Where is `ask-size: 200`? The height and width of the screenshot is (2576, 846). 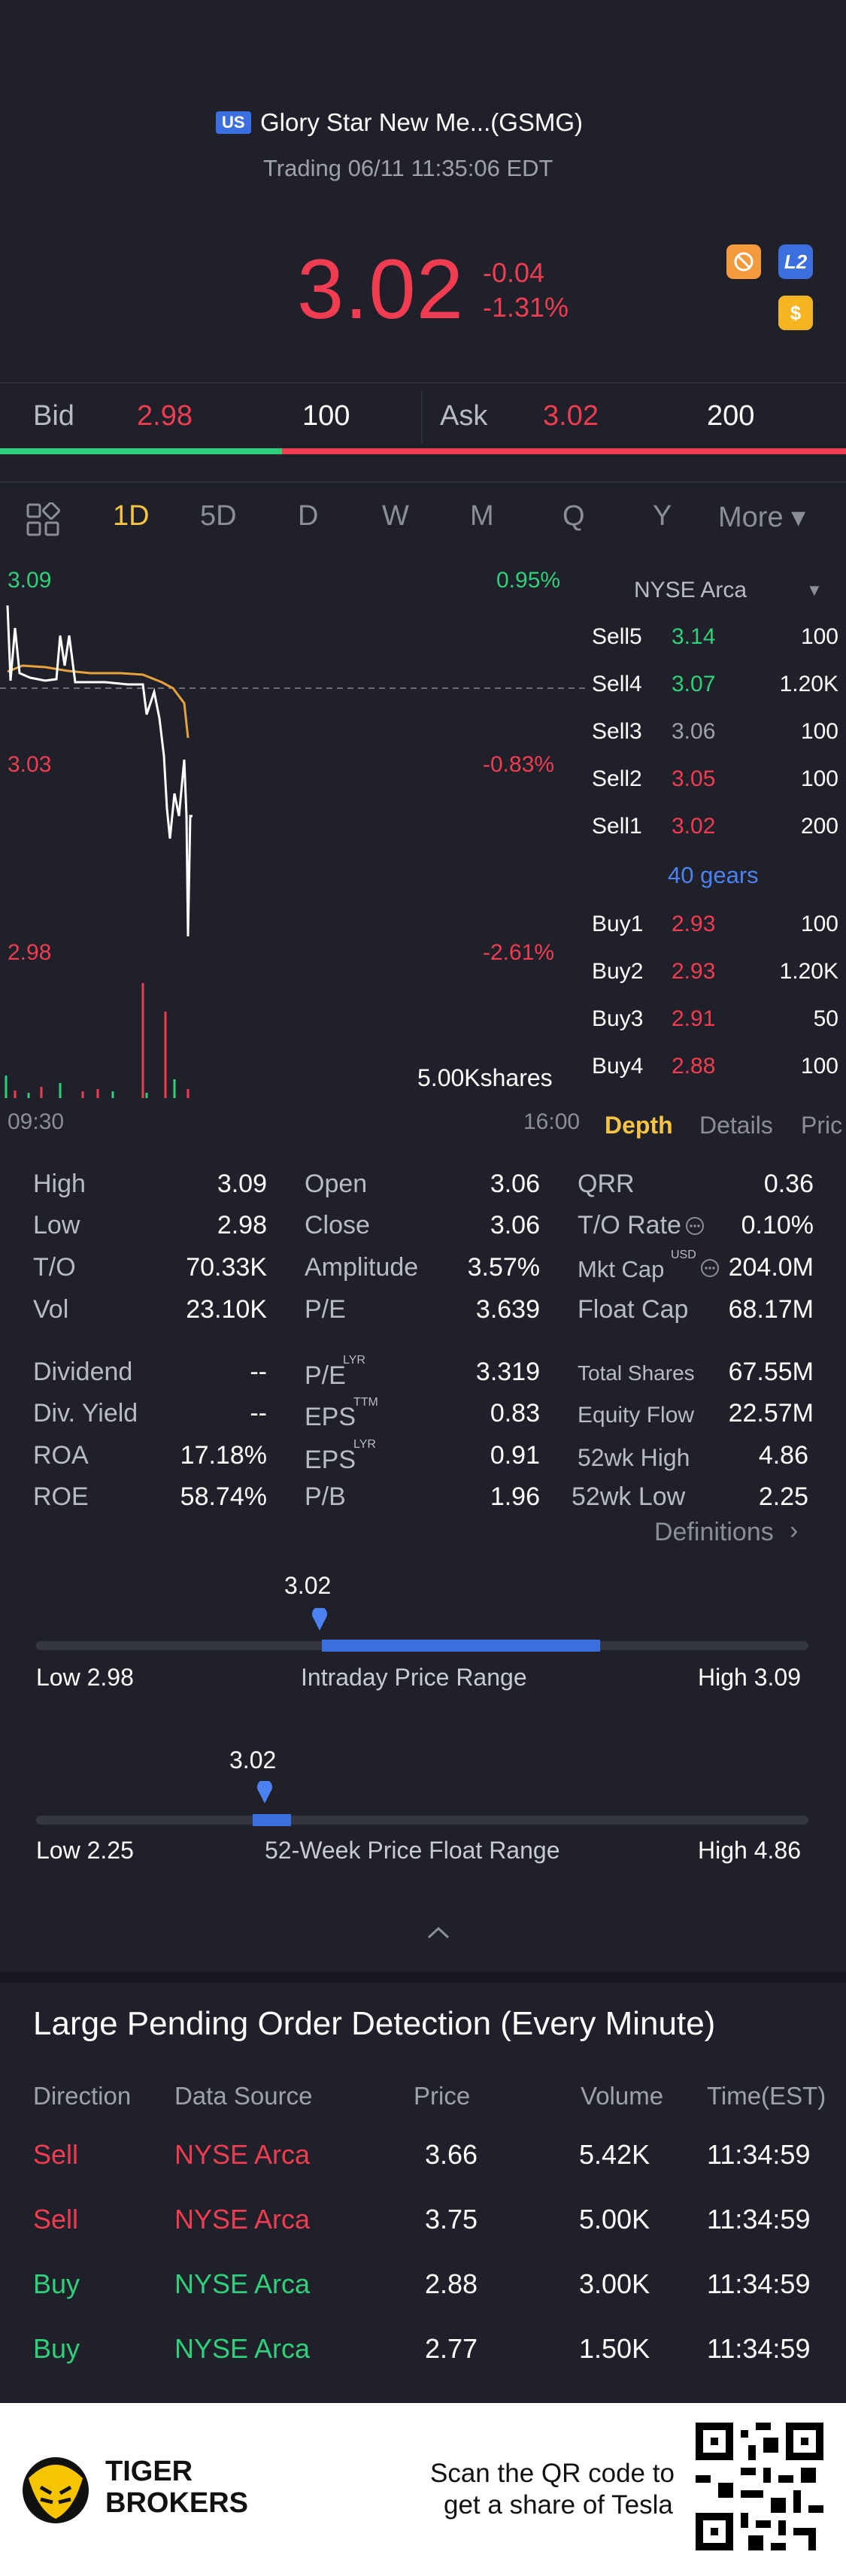
ask-size: 200 is located at coordinates (731, 416).